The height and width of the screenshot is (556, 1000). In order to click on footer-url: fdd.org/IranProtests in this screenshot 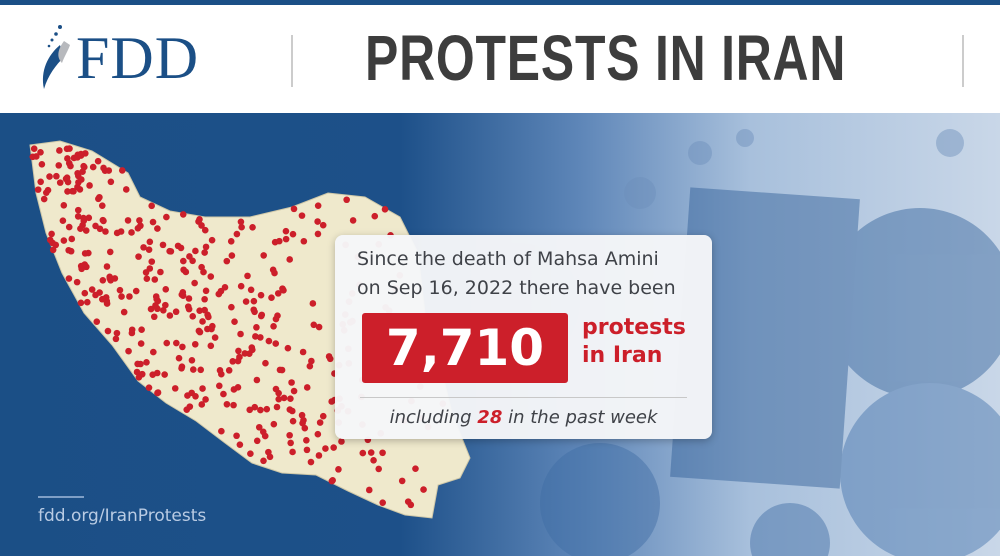, I will do `click(122, 516)`.